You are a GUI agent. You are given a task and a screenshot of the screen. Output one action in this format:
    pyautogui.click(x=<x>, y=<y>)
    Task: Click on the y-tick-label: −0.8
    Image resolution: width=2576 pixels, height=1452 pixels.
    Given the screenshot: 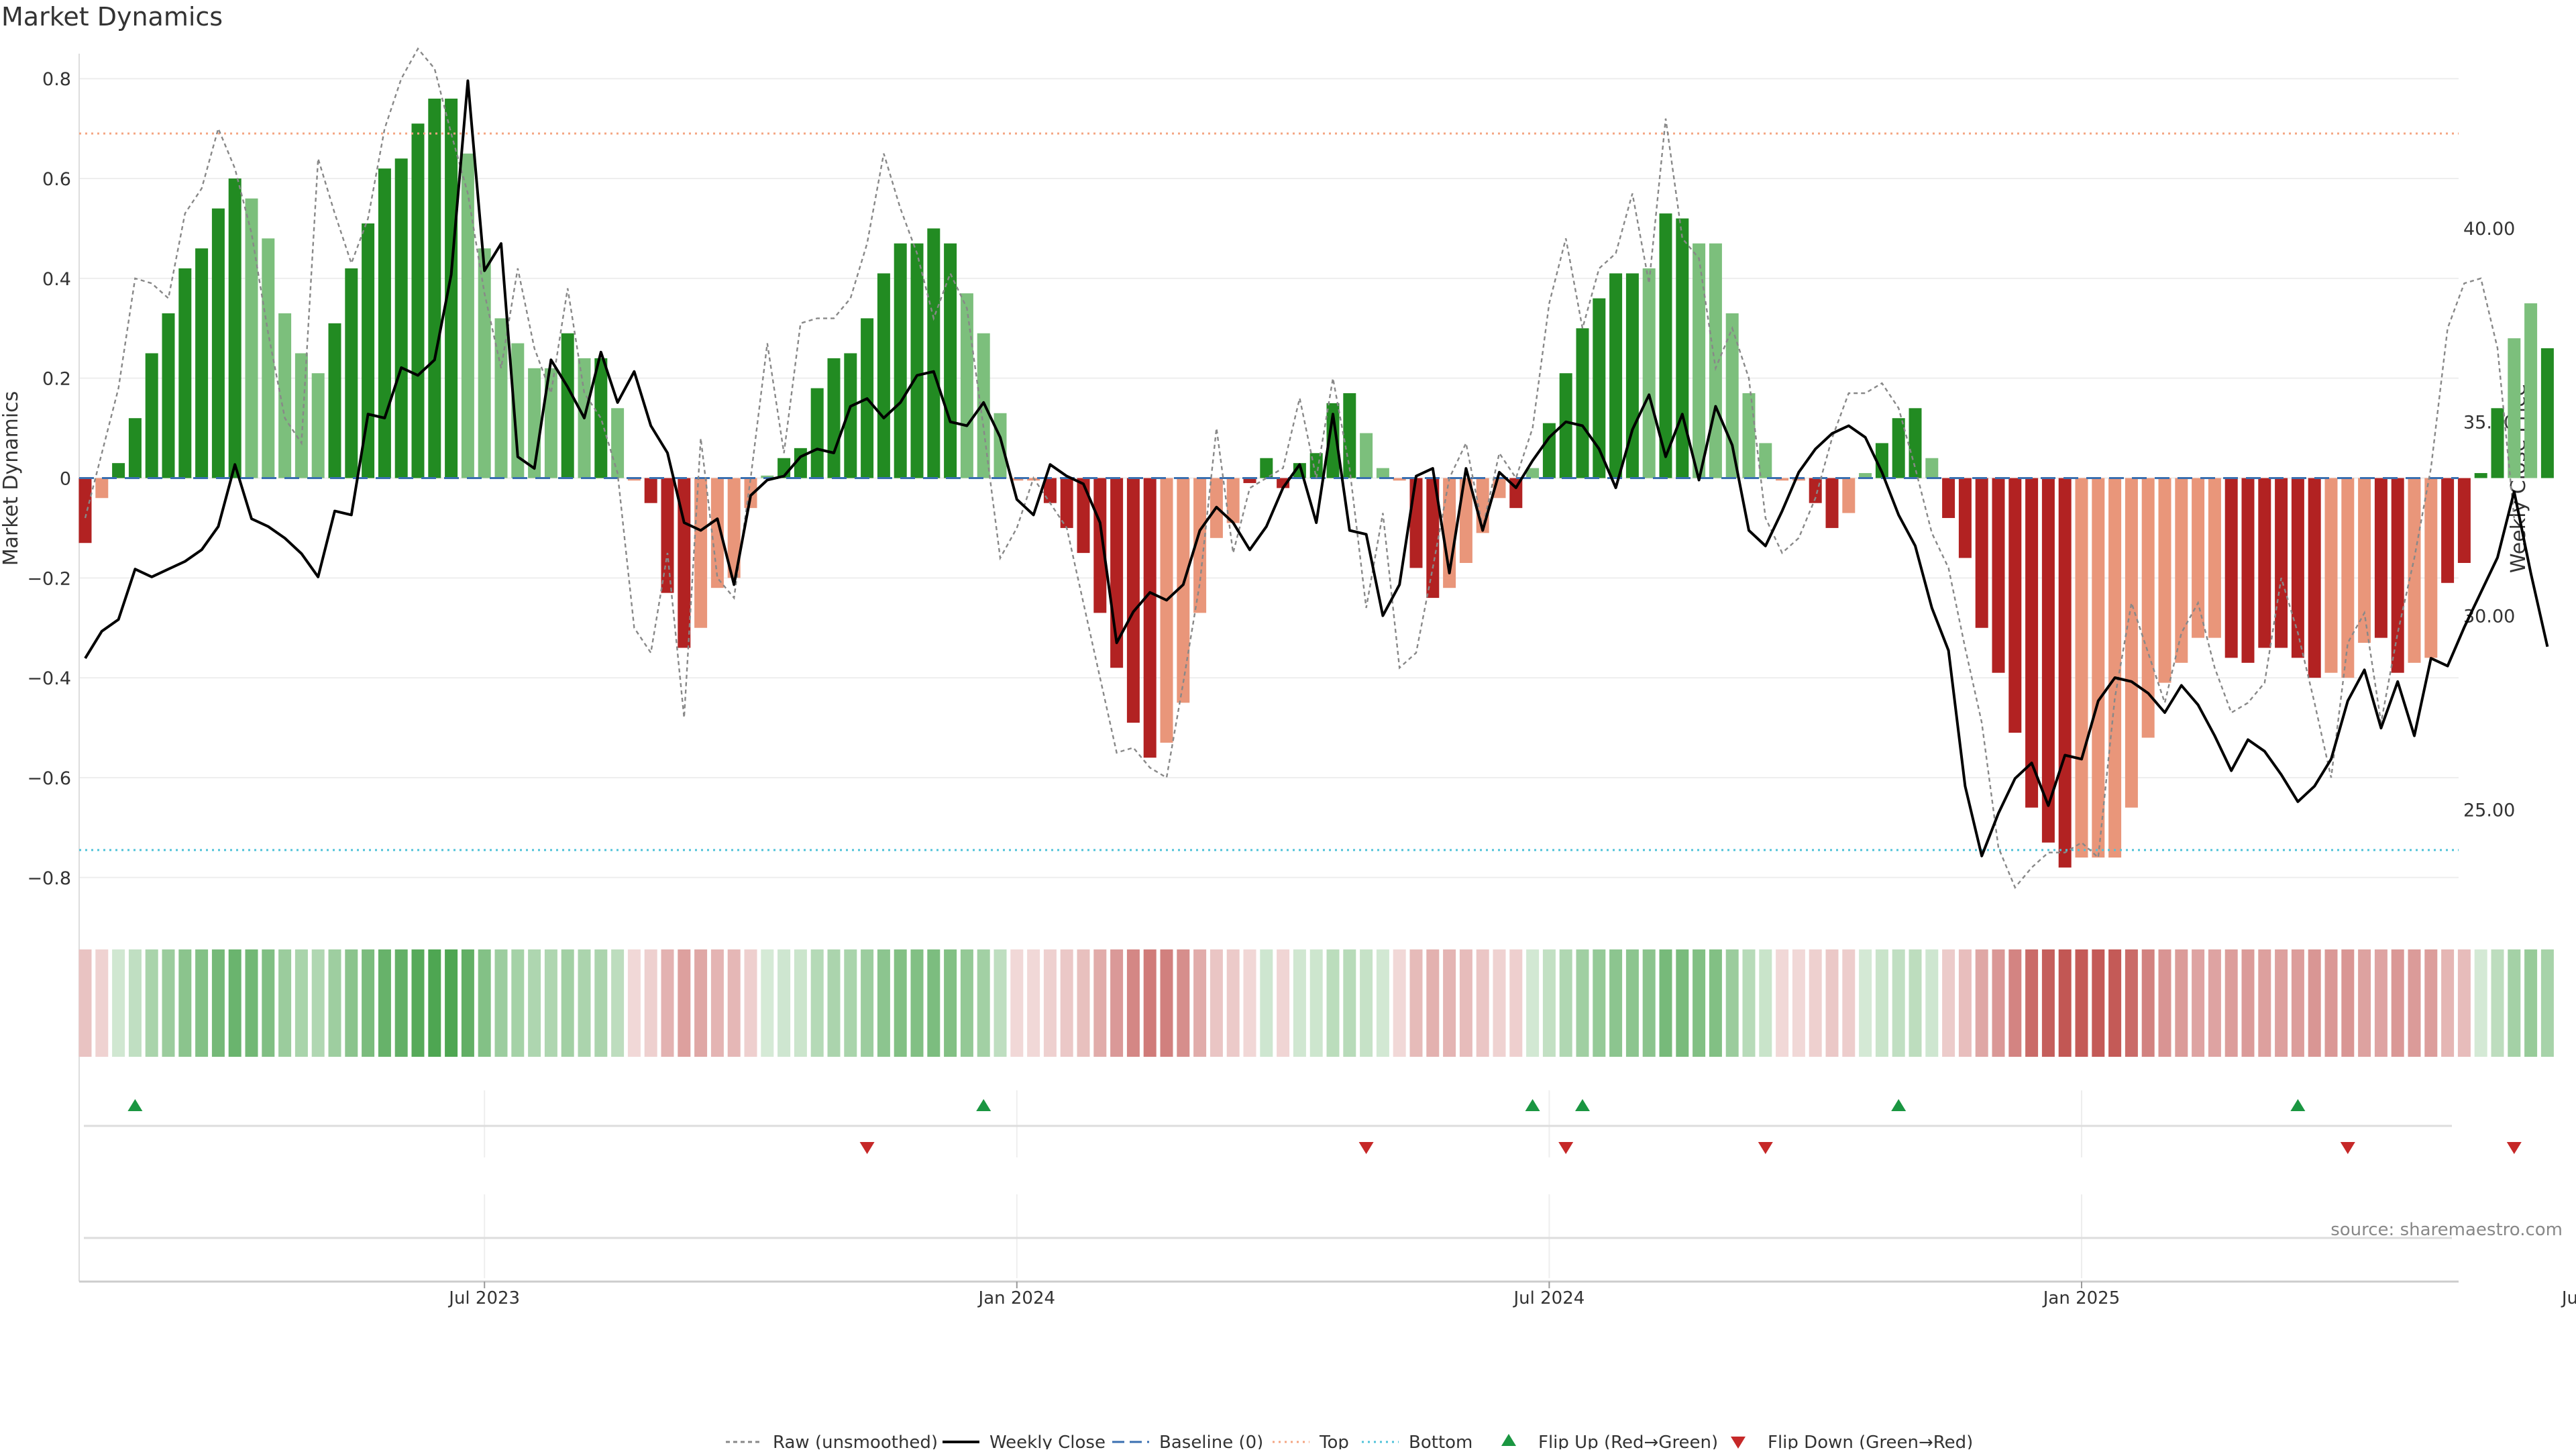 What is the action you would take?
    pyautogui.click(x=49, y=879)
    